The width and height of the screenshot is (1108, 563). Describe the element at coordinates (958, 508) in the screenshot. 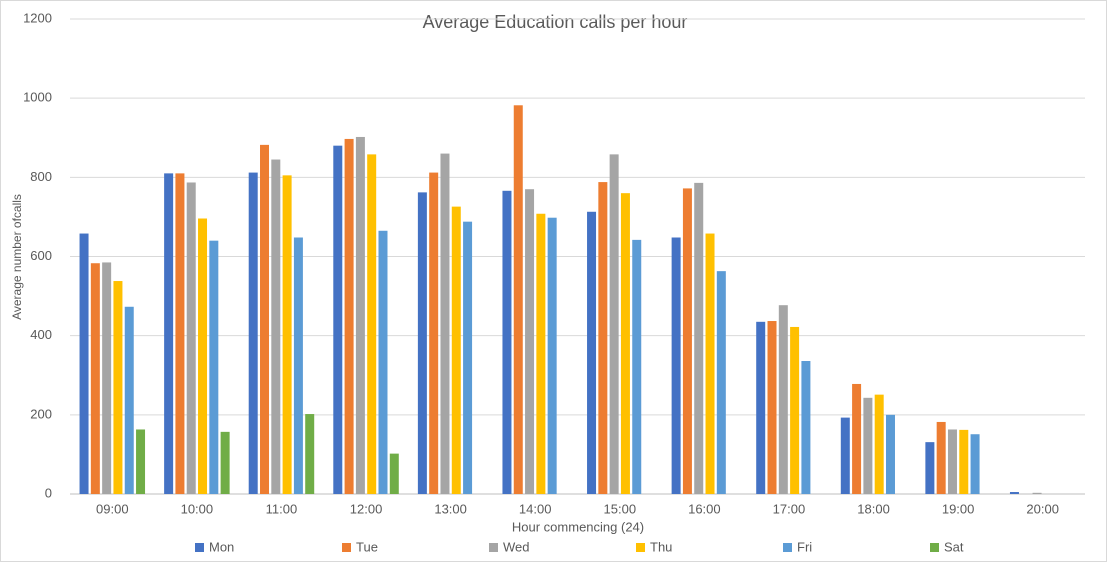

I see `x-tick-label: 19:00` at that location.